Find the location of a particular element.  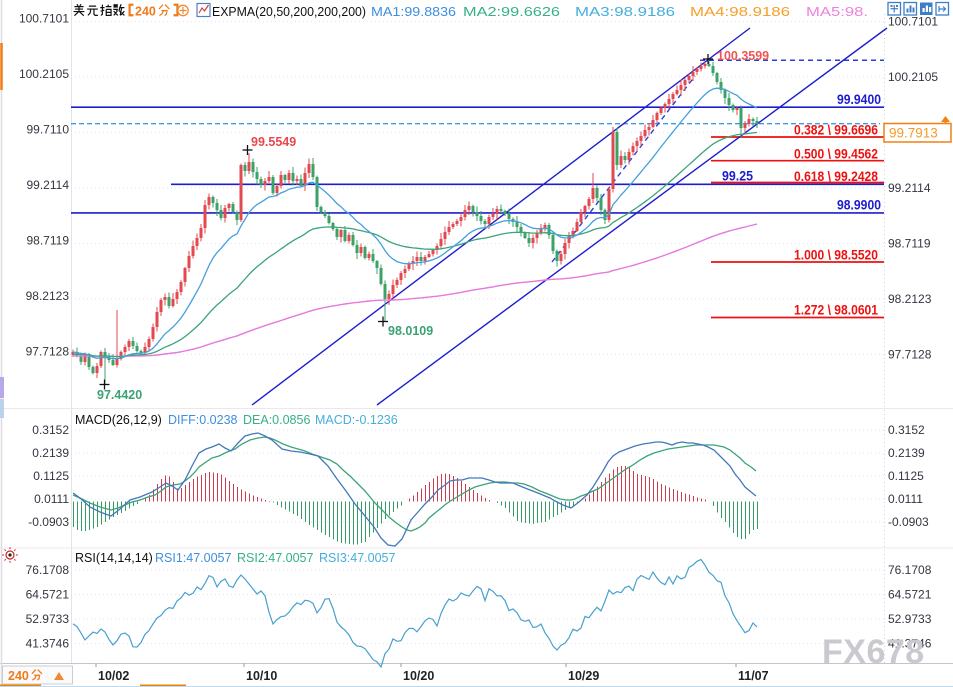

svg-text: MACD(26,12,9) is located at coordinates (118, 420).